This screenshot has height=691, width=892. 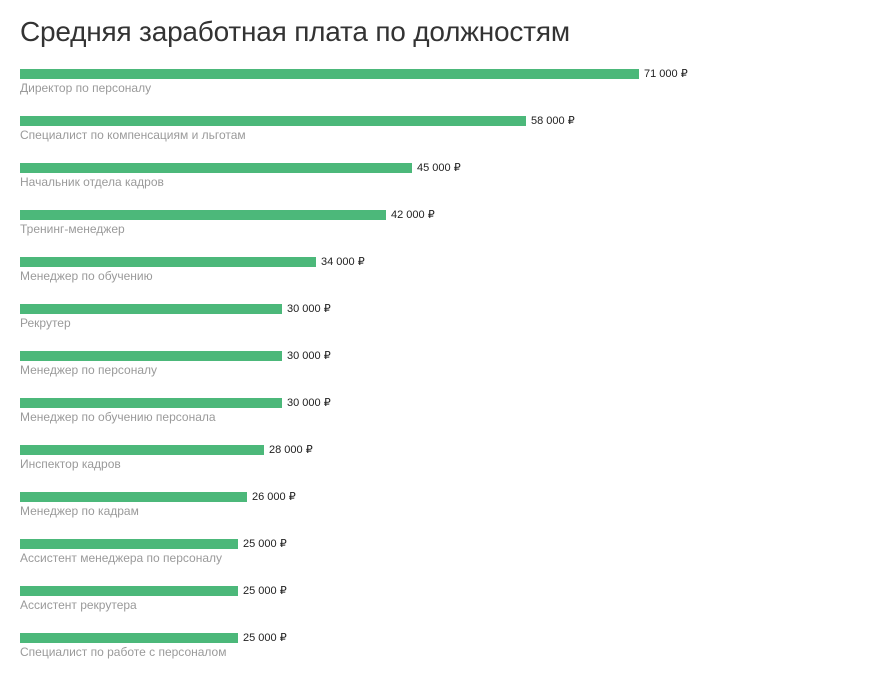 What do you see at coordinates (450, 506) in the screenshot?
I see `bar-row: 26 000 ₽ Менеджер по кадрам` at bounding box center [450, 506].